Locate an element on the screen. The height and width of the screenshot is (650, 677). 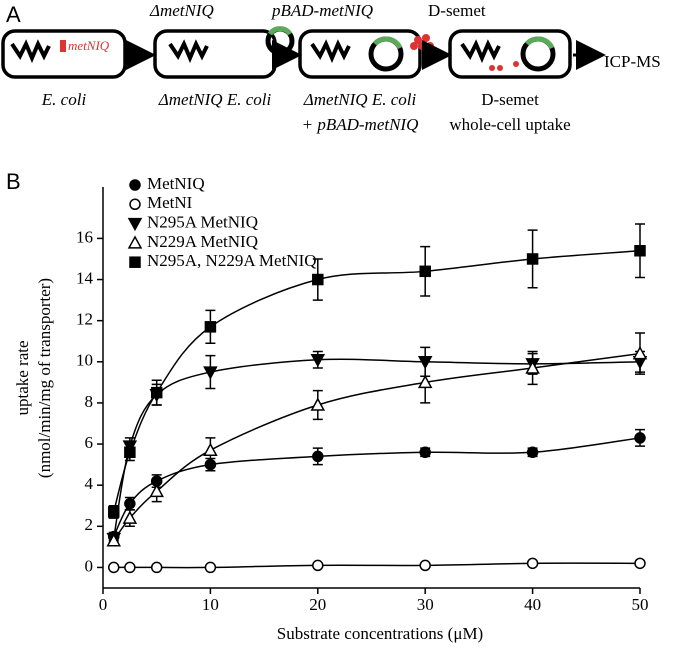
step-label: ΔmetNIQ is located at coordinates (181, 10).